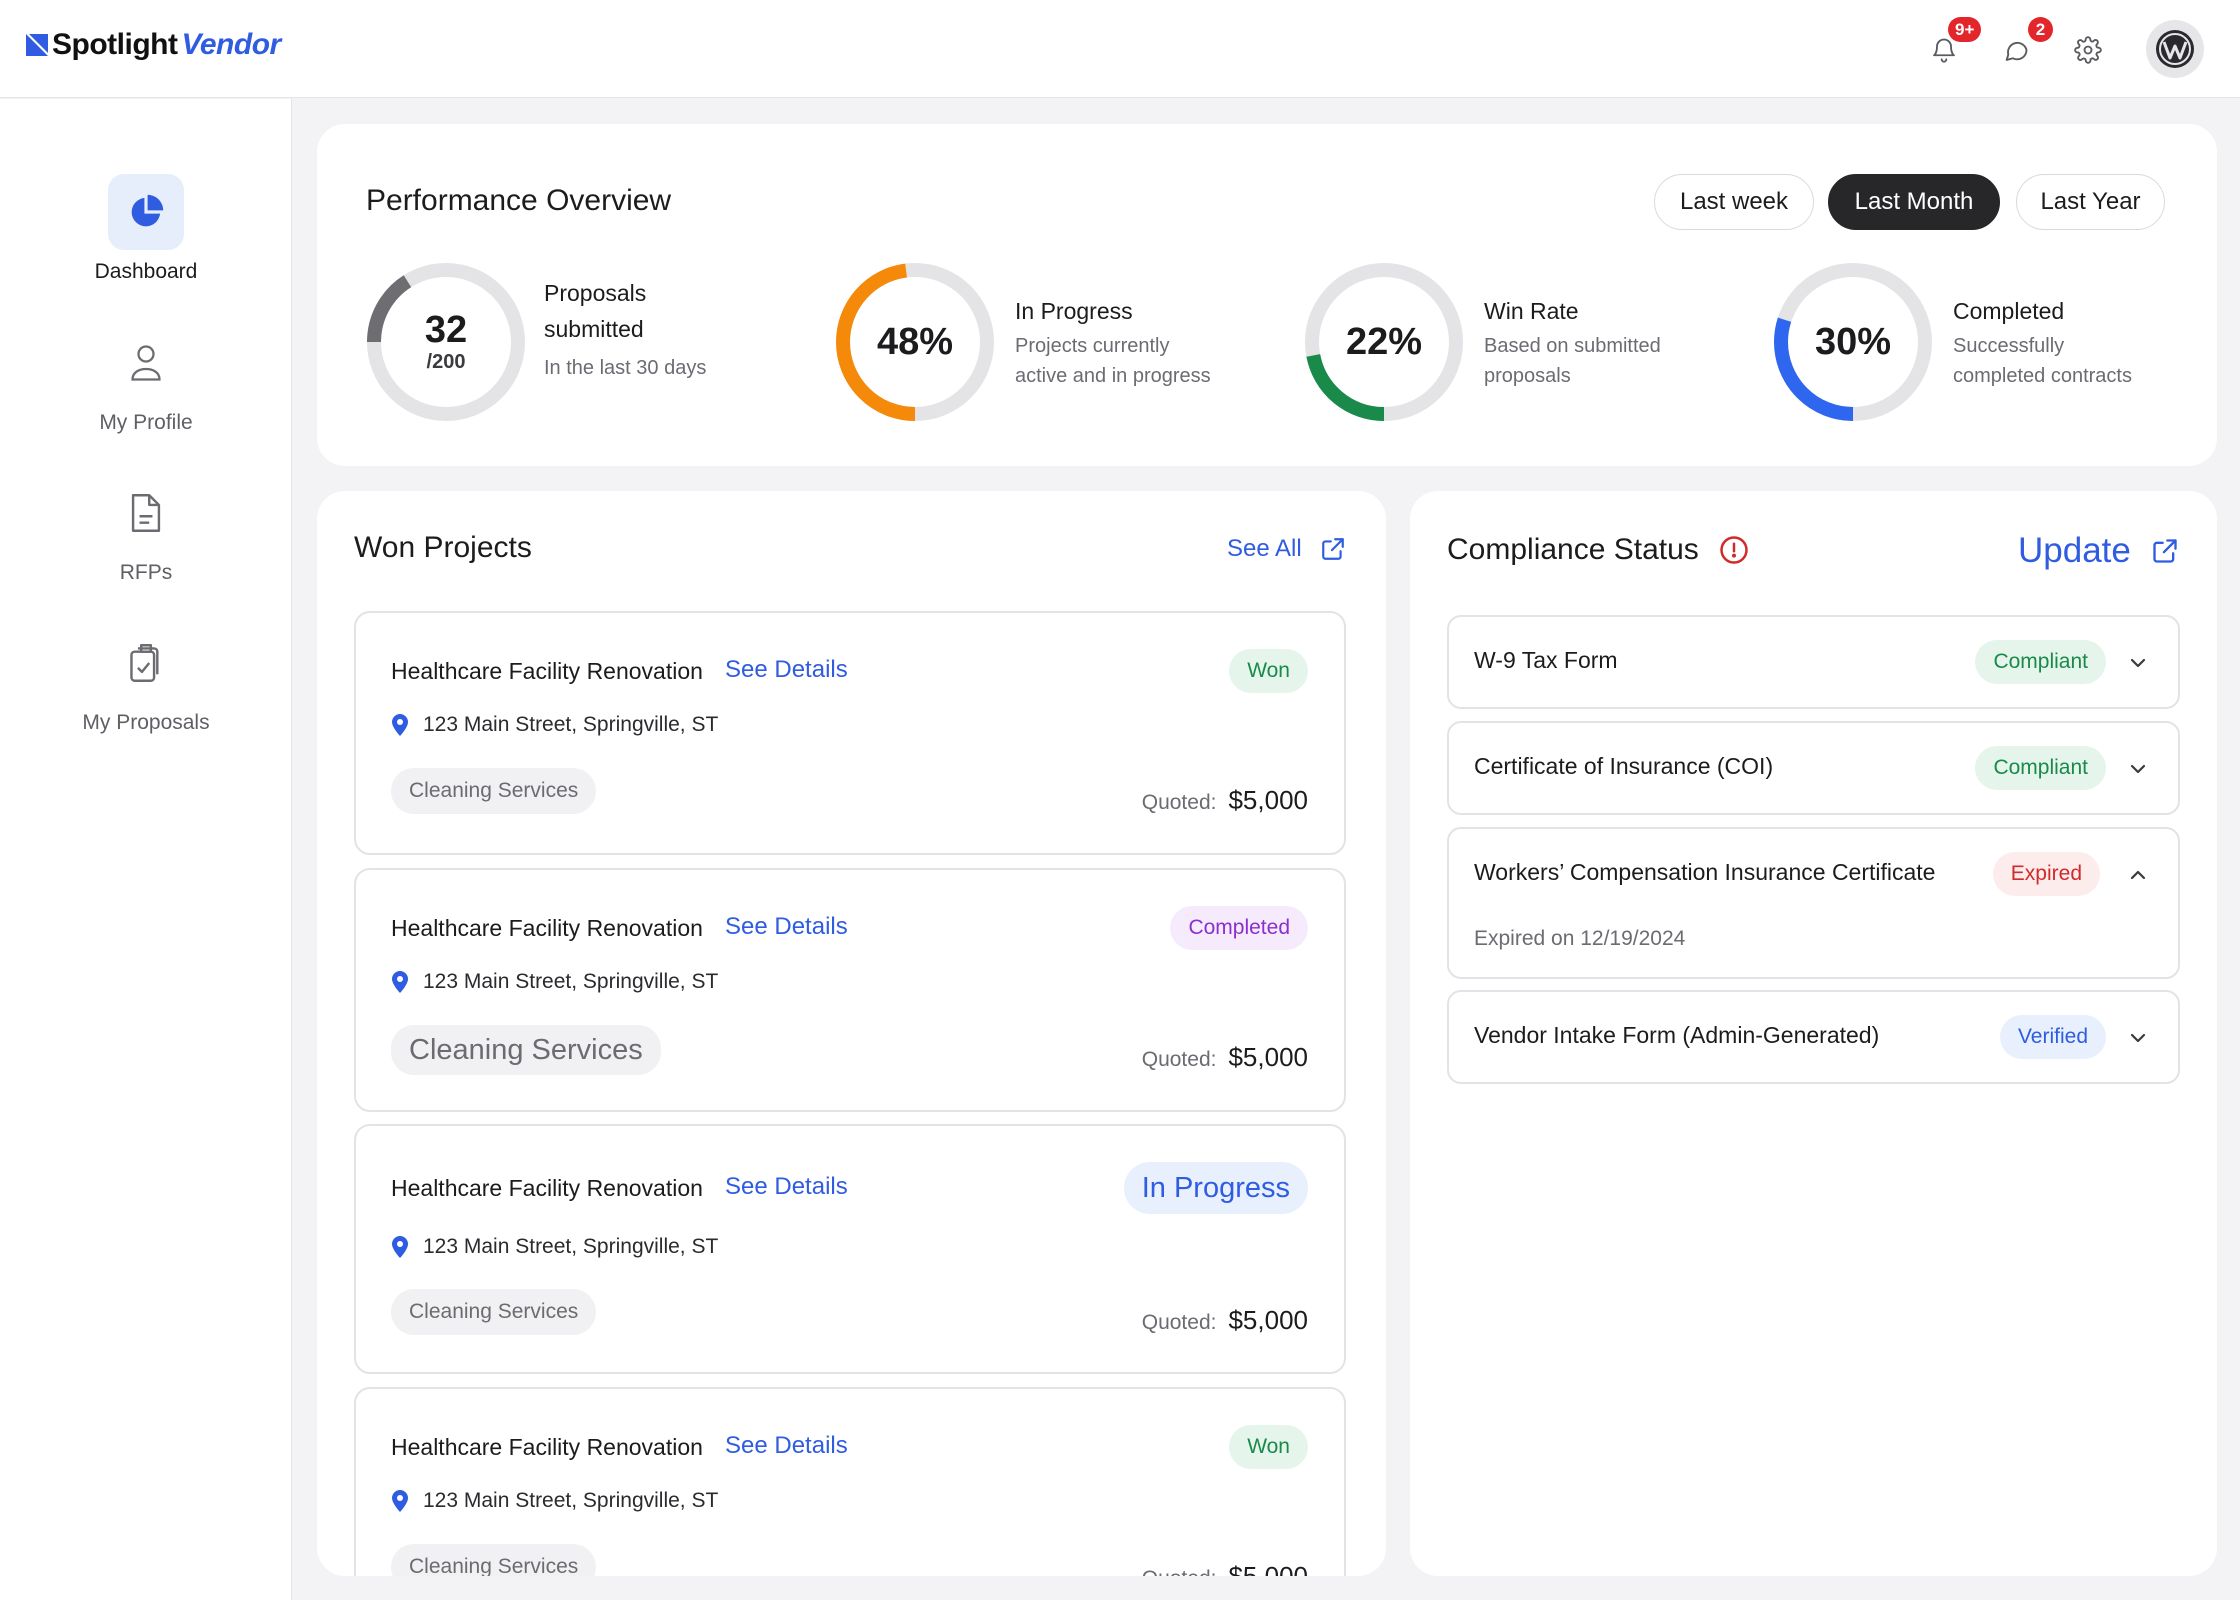 Image resolution: width=2240 pixels, height=1600 pixels. What do you see at coordinates (1239, 928) in the screenshot?
I see `status-badge: Completed` at bounding box center [1239, 928].